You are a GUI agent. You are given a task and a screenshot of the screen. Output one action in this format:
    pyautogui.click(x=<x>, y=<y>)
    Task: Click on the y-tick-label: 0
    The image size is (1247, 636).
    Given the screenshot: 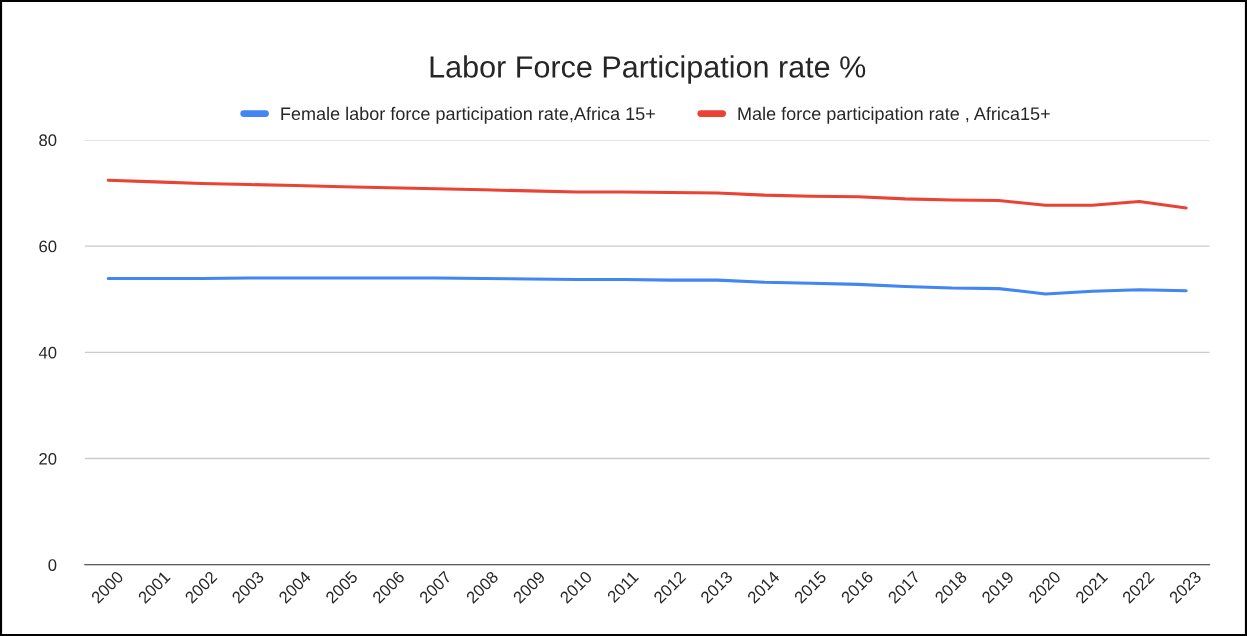 What is the action you would take?
    pyautogui.click(x=52, y=565)
    